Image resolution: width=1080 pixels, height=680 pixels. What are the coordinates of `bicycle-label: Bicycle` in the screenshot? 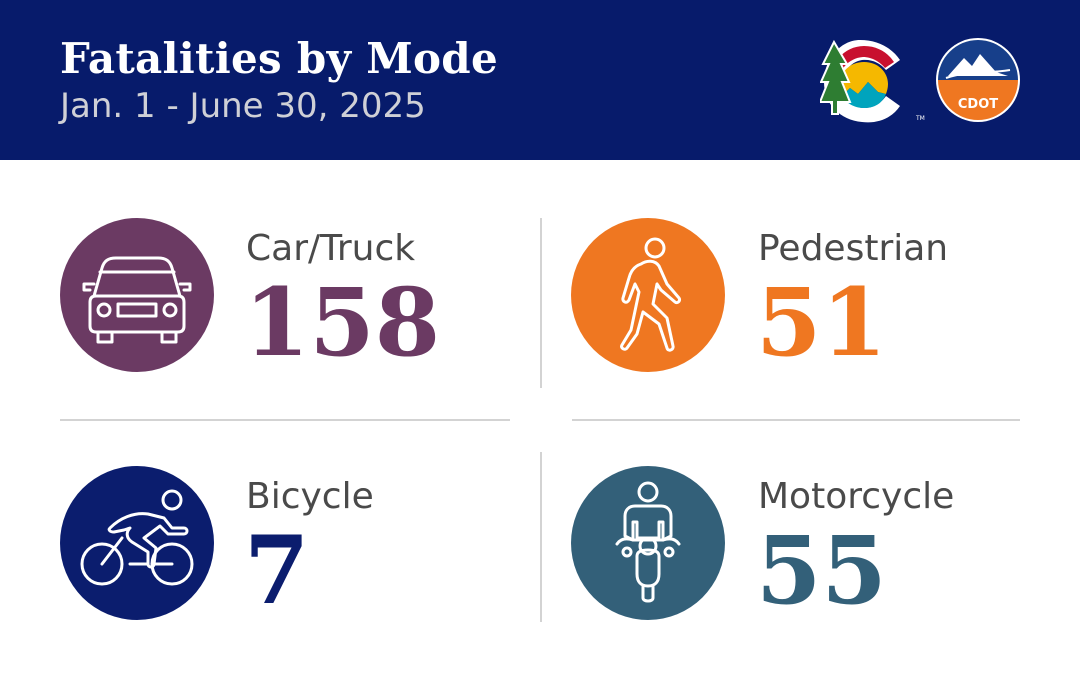 It's located at (310, 496).